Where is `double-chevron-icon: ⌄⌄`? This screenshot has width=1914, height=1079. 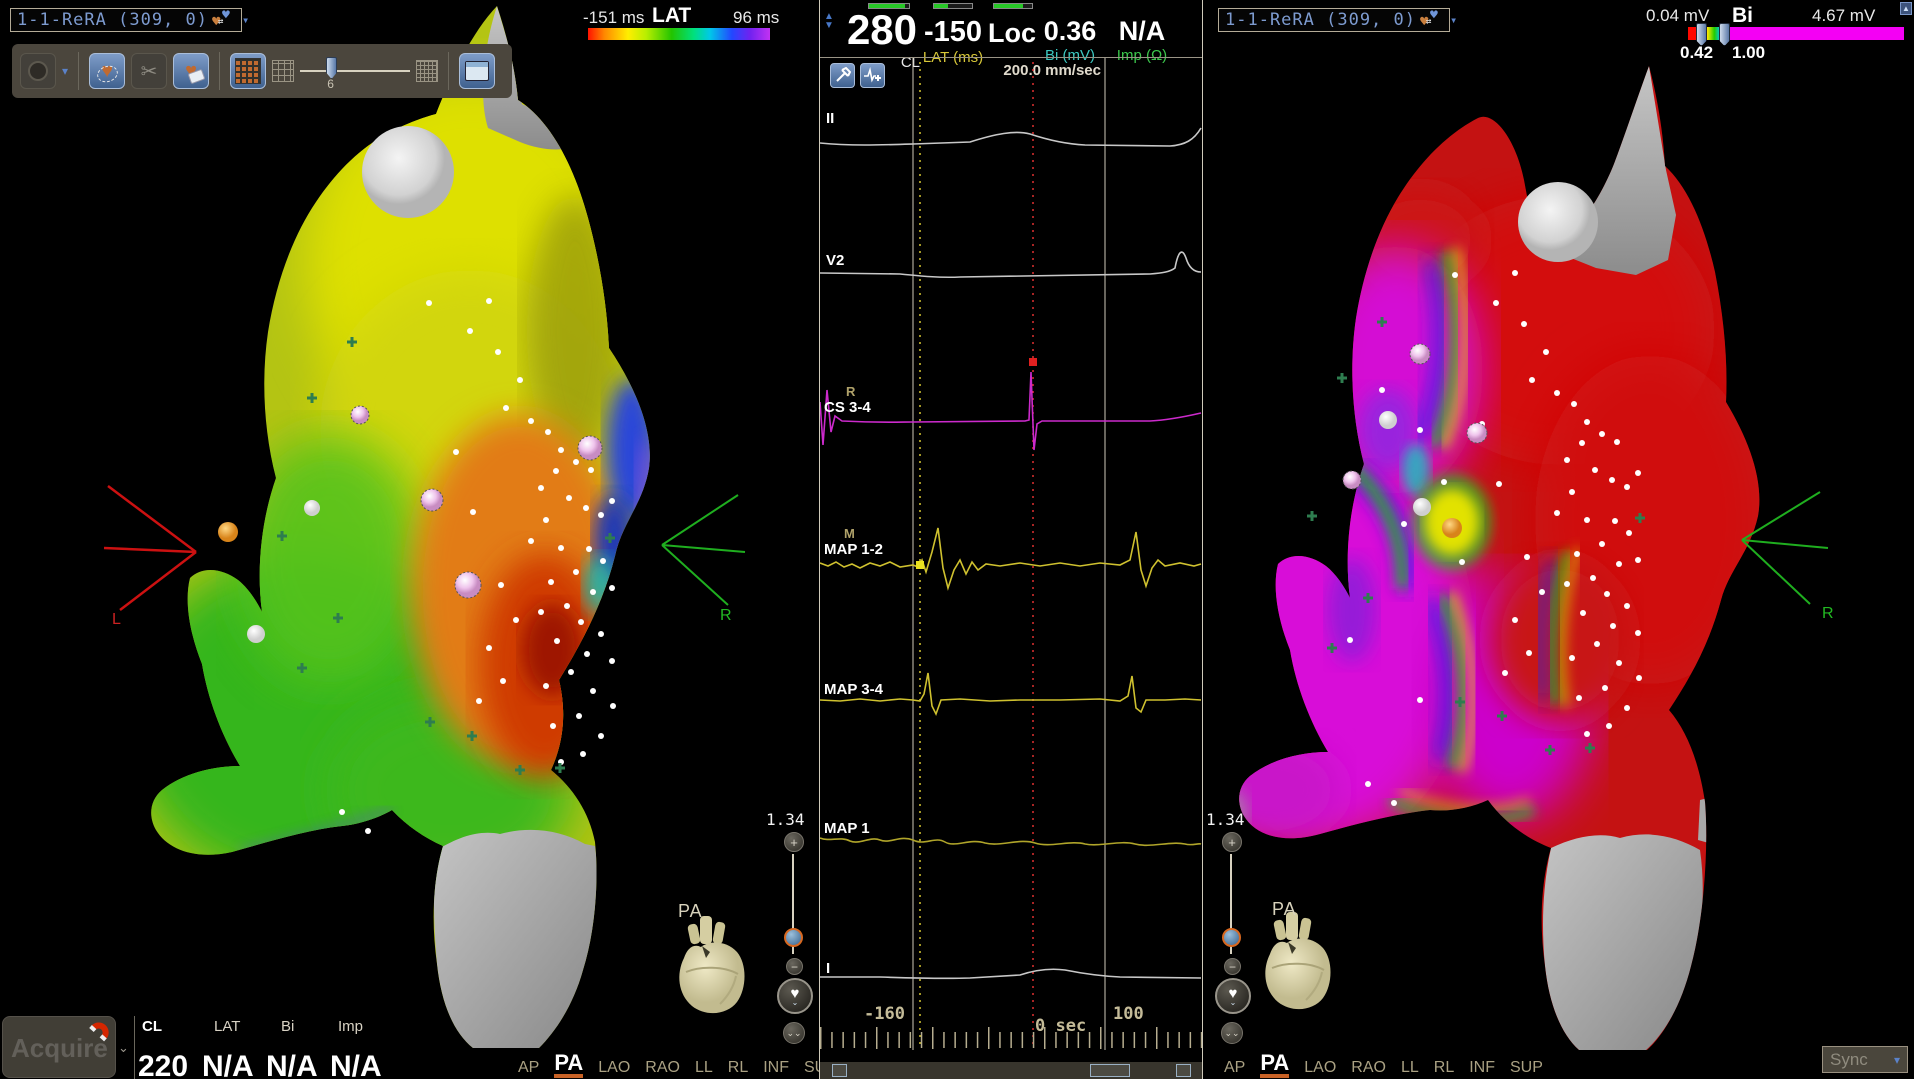 double-chevron-icon: ⌄⌄ is located at coordinates (1232, 1032).